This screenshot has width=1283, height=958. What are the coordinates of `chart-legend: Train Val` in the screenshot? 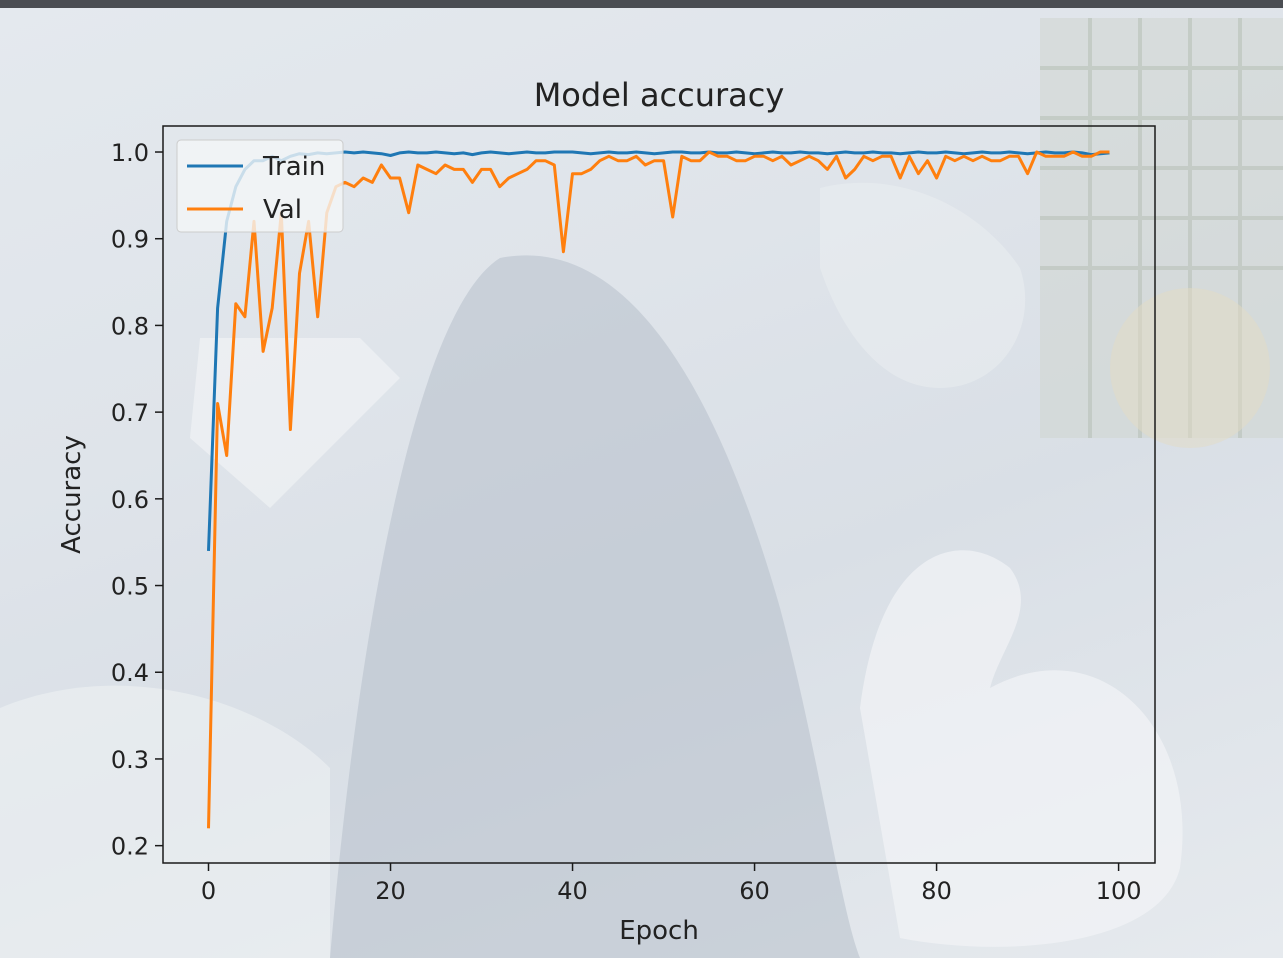 It's located at (260, 186).